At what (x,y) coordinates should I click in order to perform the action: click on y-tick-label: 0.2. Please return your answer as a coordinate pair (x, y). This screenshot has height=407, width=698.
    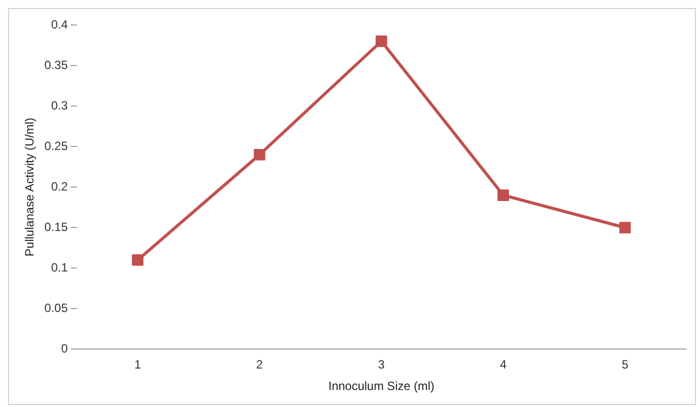
    Looking at the image, I should click on (59, 186).